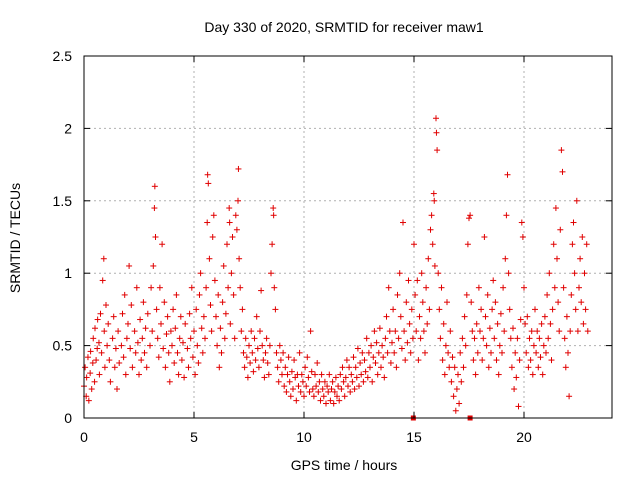 The width and height of the screenshot is (640, 480). I want to click on y-tick-label: 1, so click(68, 273).